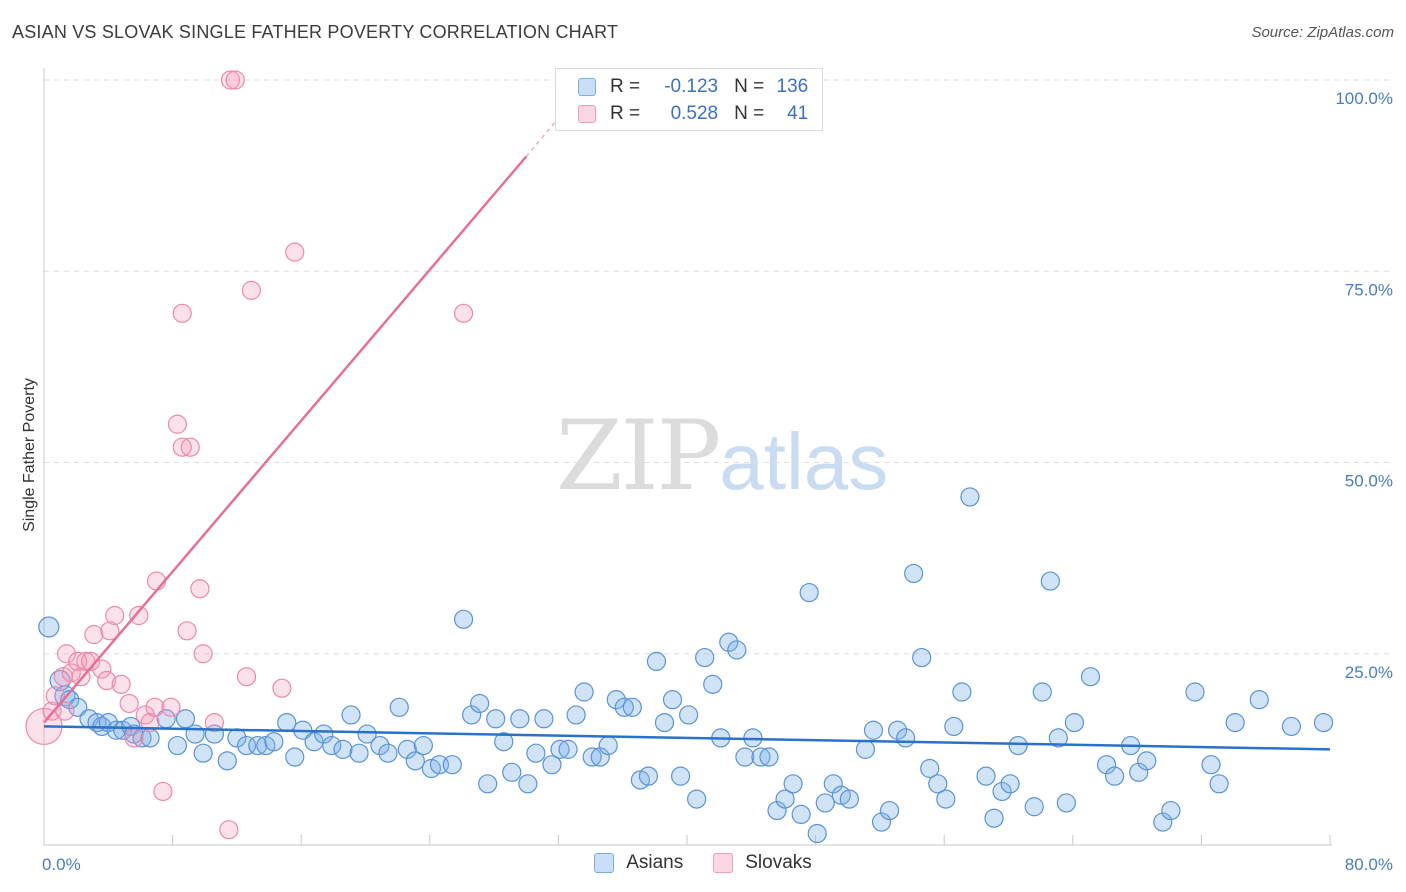 This screenshot has height=892, width=1406. I want to click on y-axis-label: Single Father Poverty, so click(29, 455).